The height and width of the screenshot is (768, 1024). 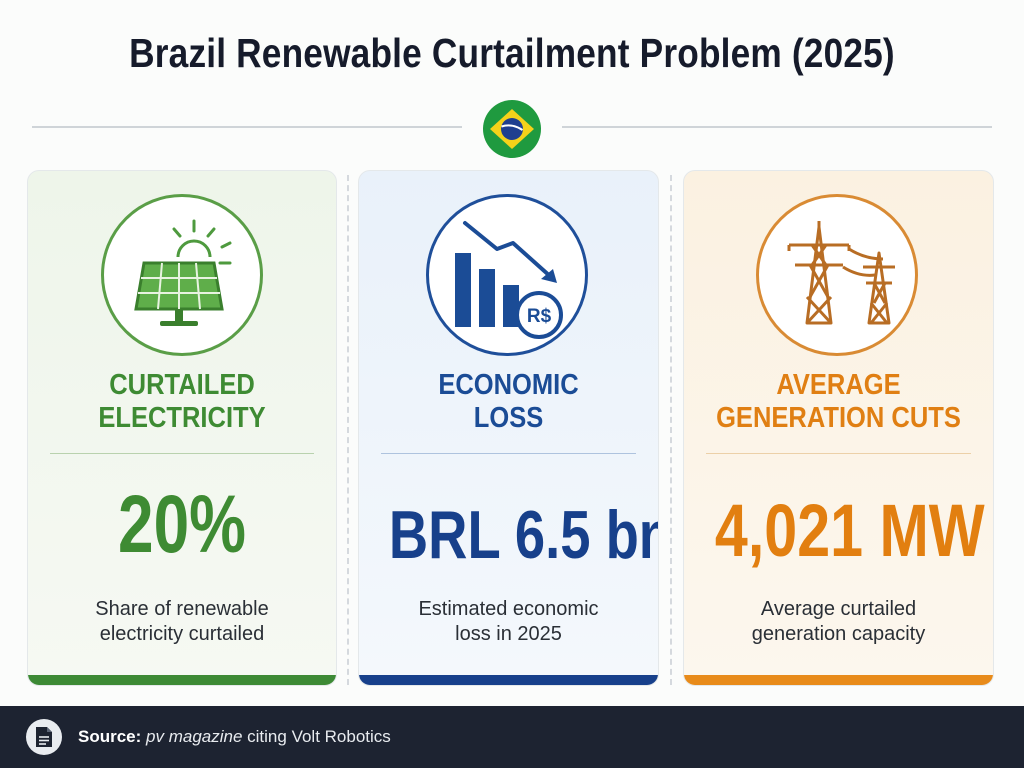 I want to click on transmission-towers-icon, so click(x=841, y=273).